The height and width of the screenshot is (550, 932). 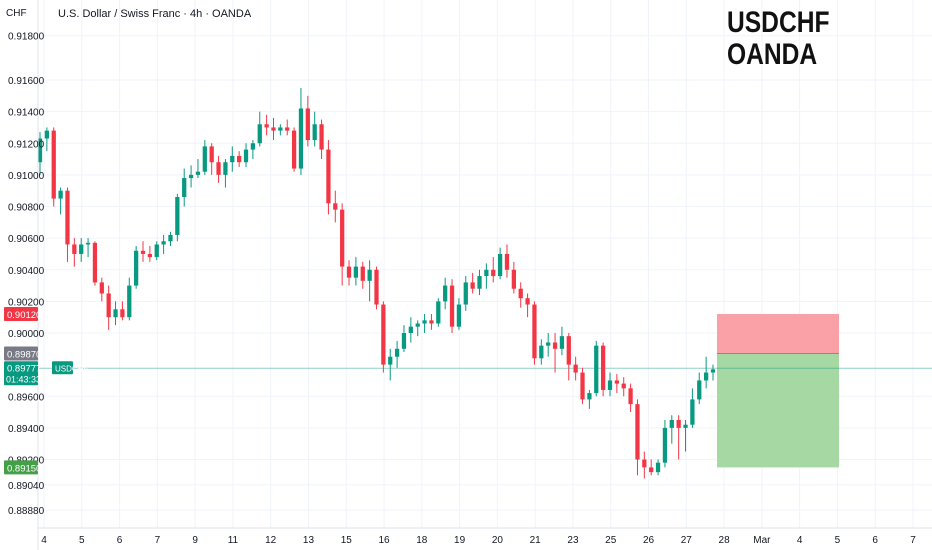 I want to click on time-tick-label: 21, so click(x=536, y=540).